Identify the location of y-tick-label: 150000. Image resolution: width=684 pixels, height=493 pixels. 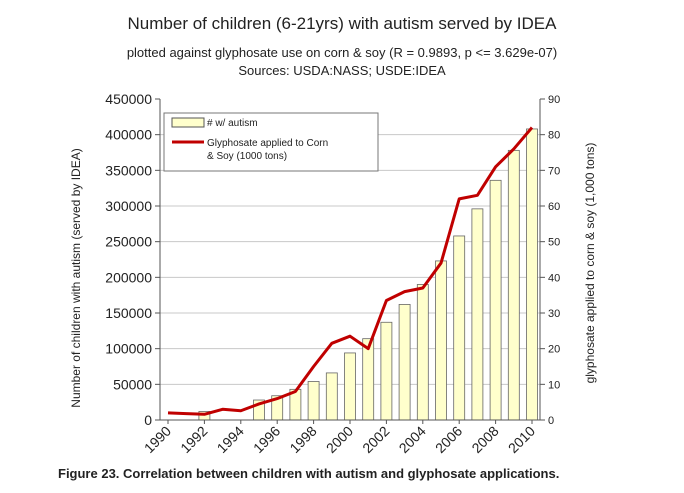
(128, 313).